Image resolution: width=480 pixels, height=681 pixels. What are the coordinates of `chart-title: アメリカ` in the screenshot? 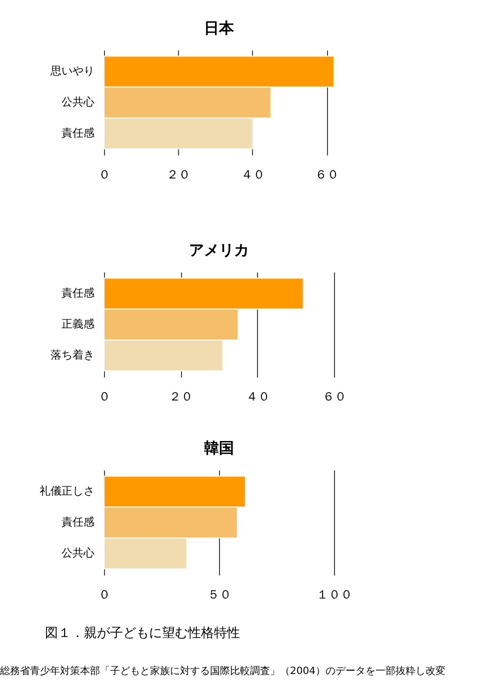 It's located at (219, 250).